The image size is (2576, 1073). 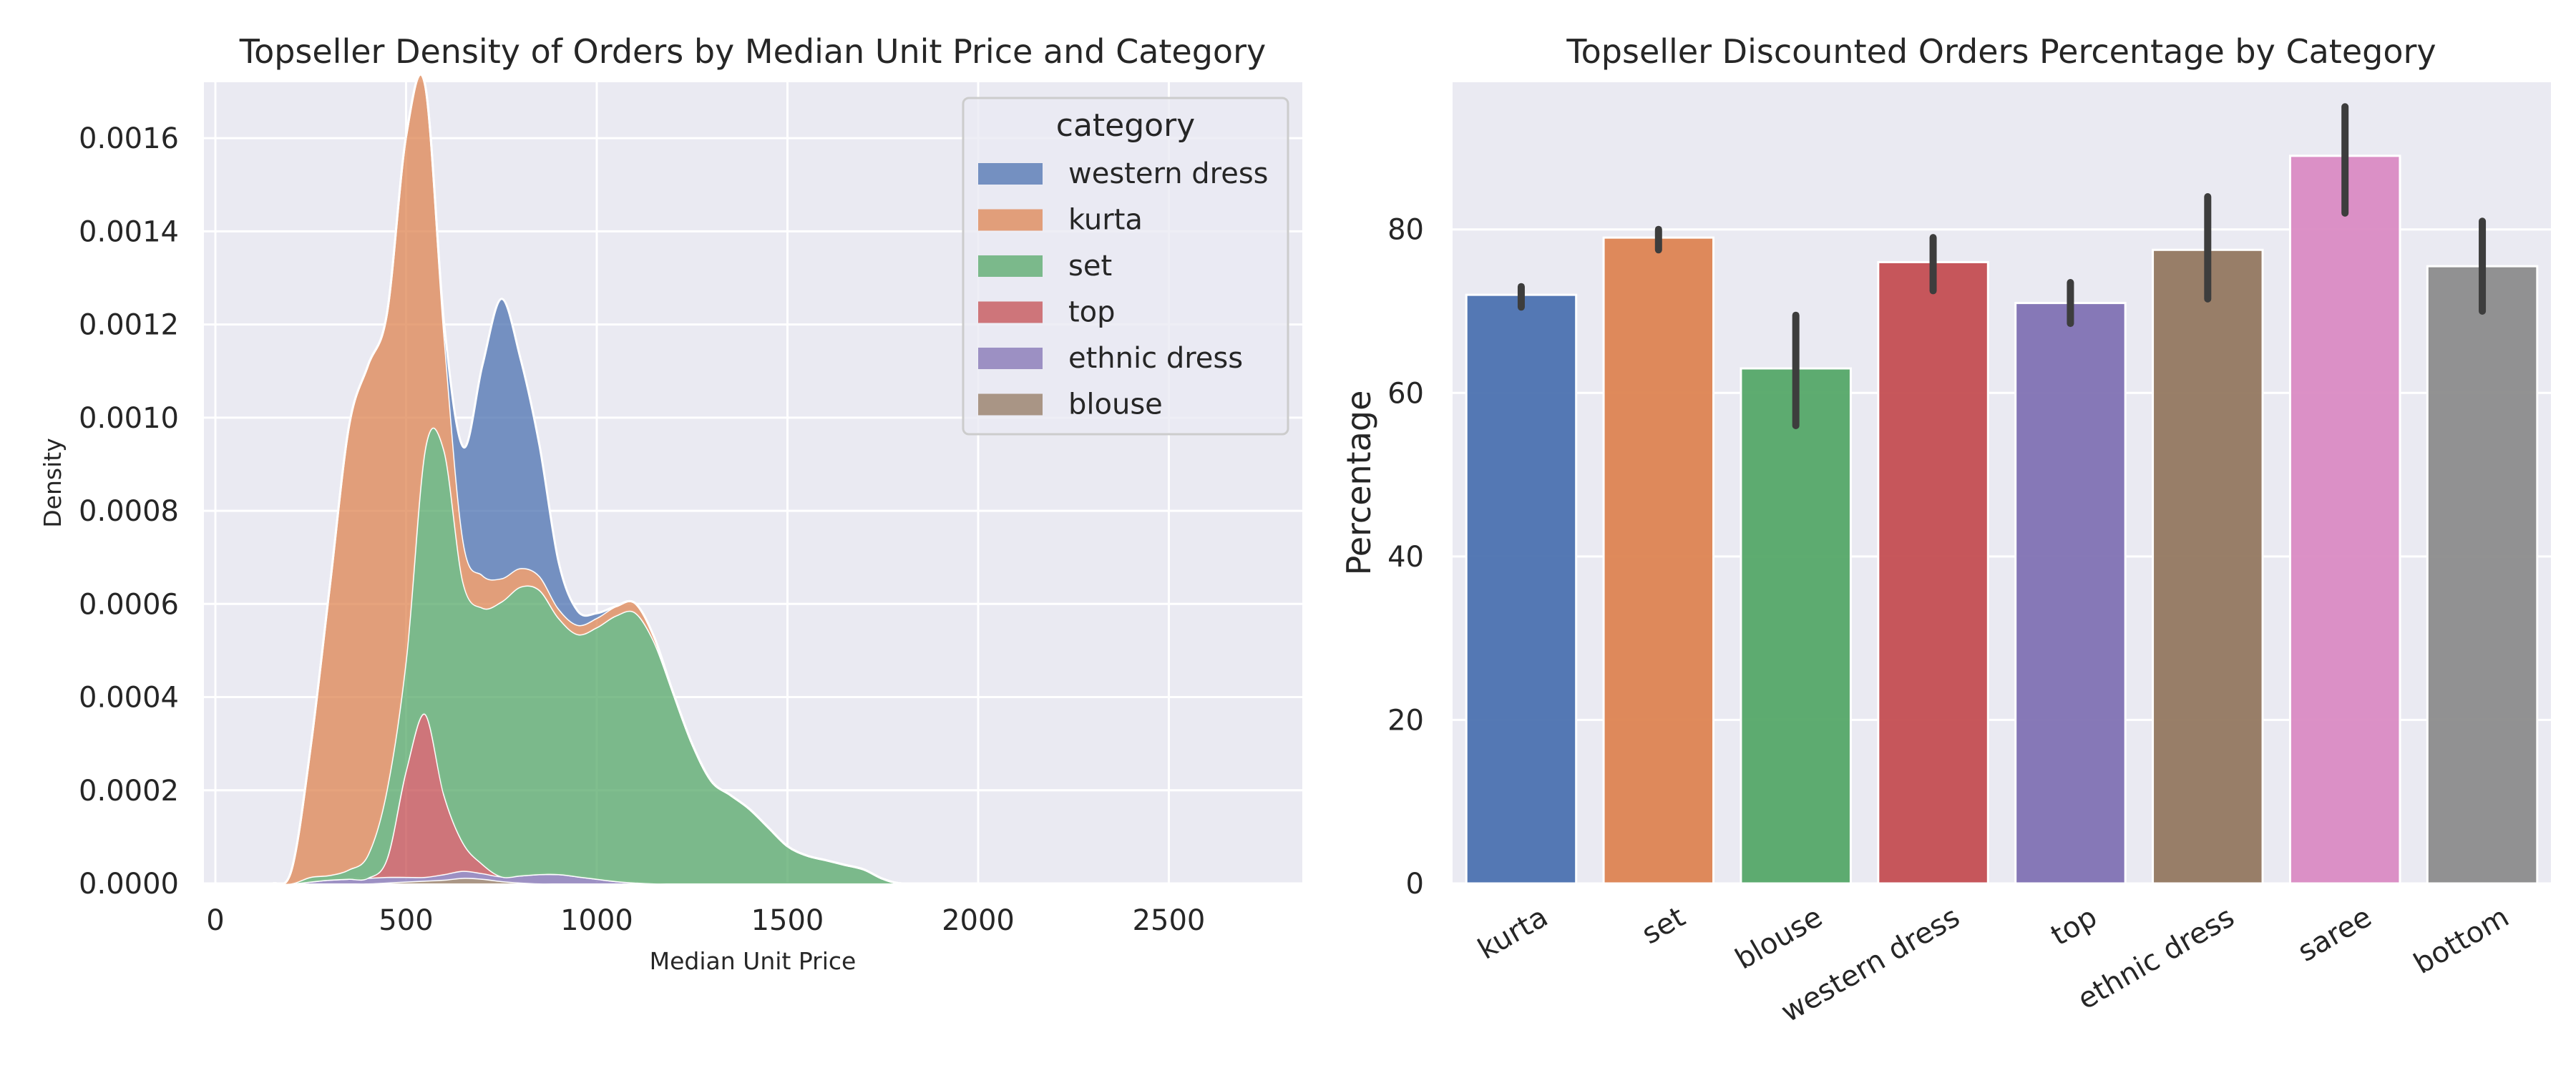 I want to click on bar-y-ticks: 0 20 40 60 80, so click(x=1405, y=557).